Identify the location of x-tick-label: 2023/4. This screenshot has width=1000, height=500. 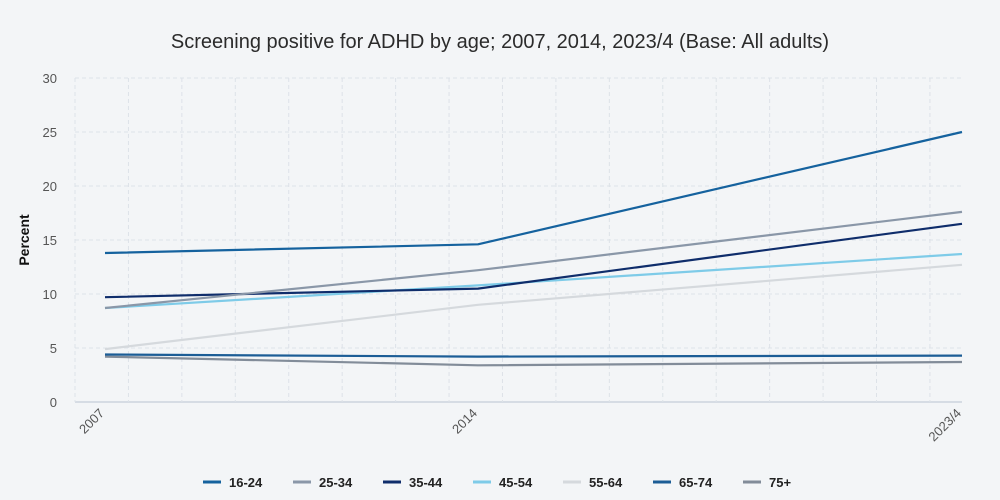
(944, 425).